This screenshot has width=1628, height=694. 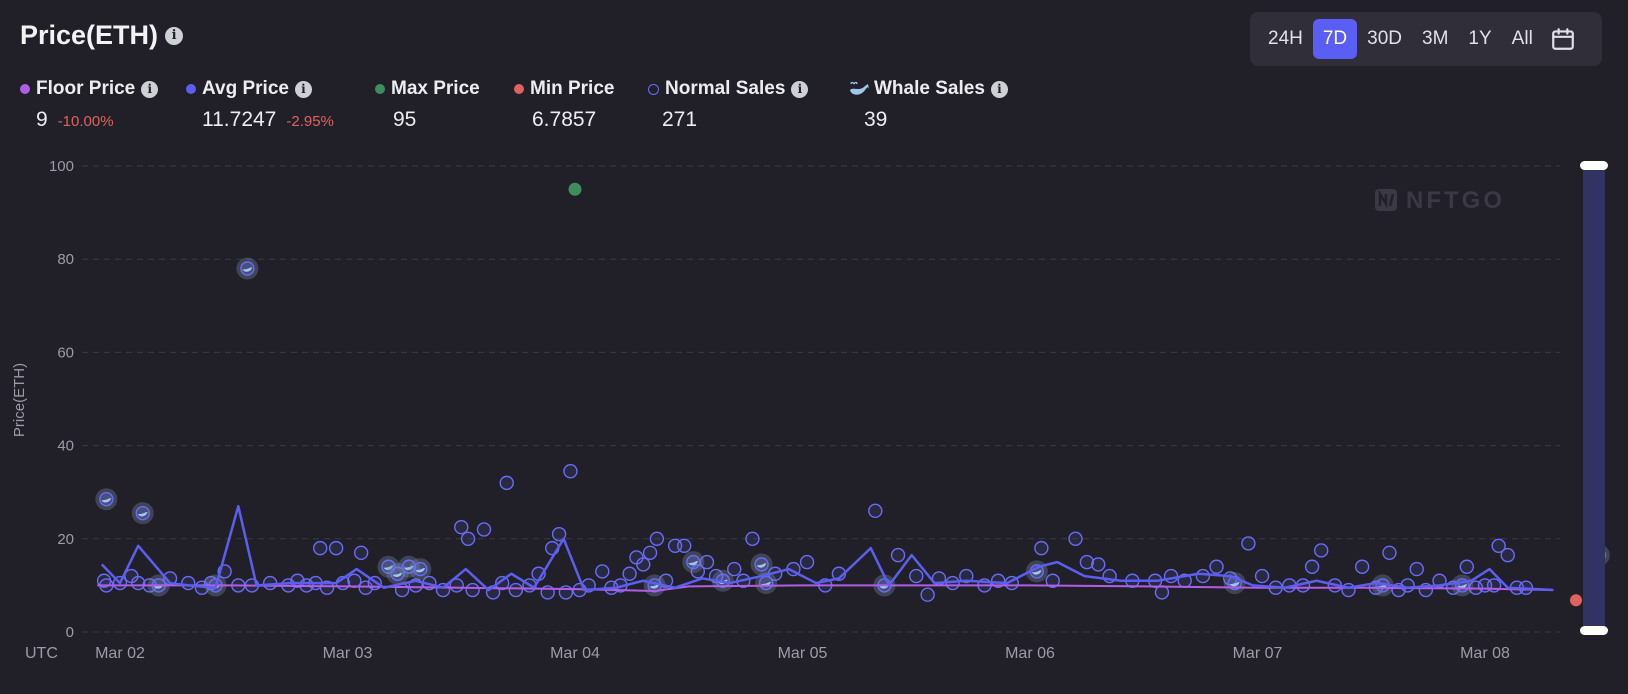 I want to click on avg-price-line, so click(x=827, y=548).